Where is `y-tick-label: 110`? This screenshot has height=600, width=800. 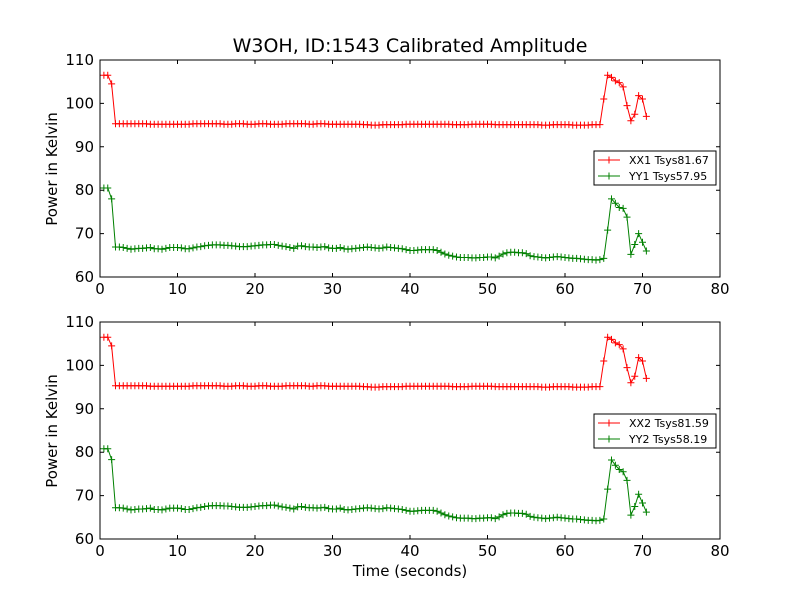
y-tick-label: 110 is located at coordinates (79, 60).